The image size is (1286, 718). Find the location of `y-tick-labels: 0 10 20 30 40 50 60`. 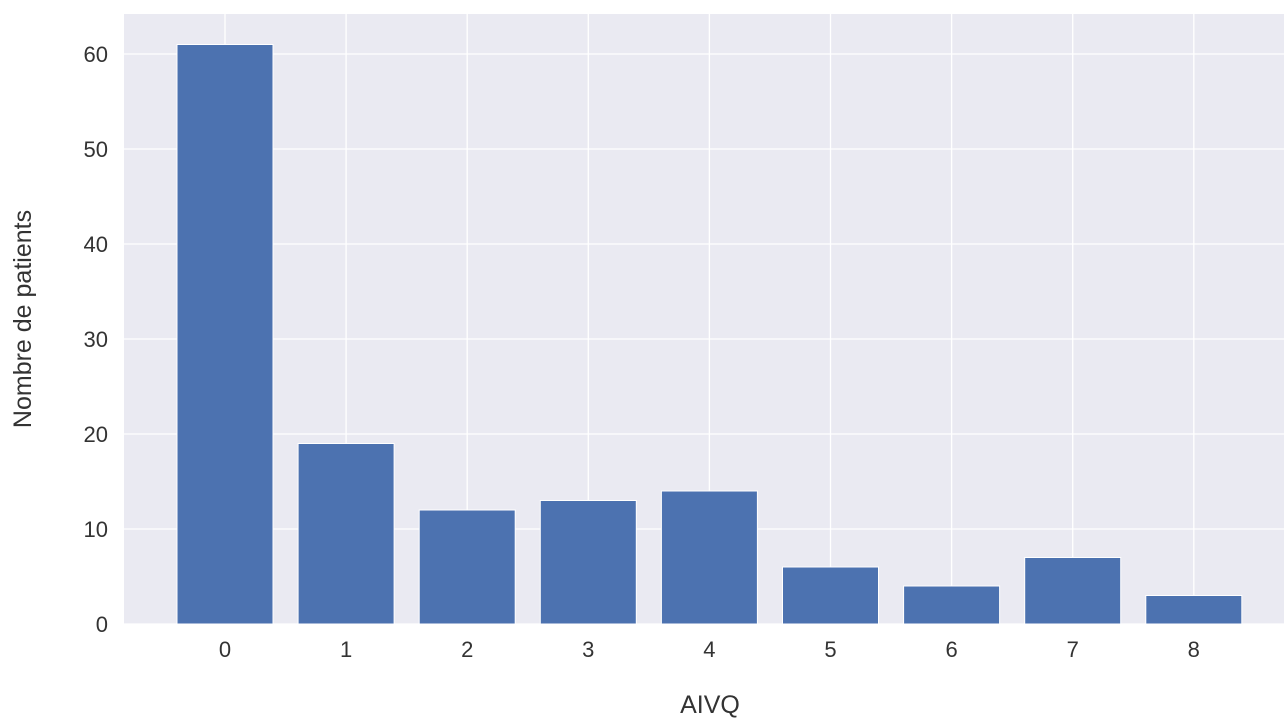

y-tick-labels: 0 10 20 30 40 50 60 is located at coordinates (96, 339).